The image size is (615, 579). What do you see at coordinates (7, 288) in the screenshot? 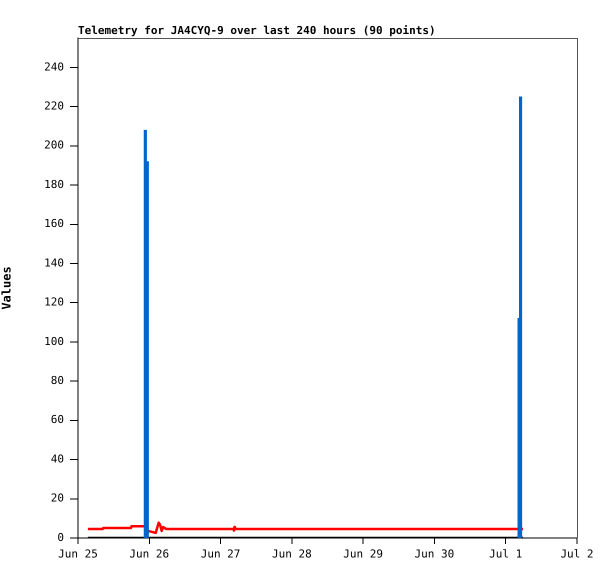
I see `y-axis-title: Values` at bounding box center [7, 288].